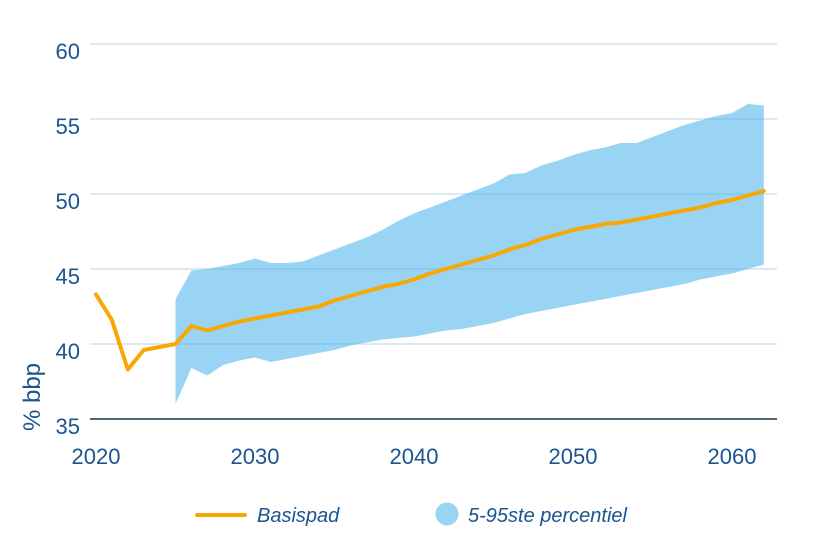 The width and height of the screenshot is (830, 545). I want to click on y-axis-title: % bbp, so click(32, 397).